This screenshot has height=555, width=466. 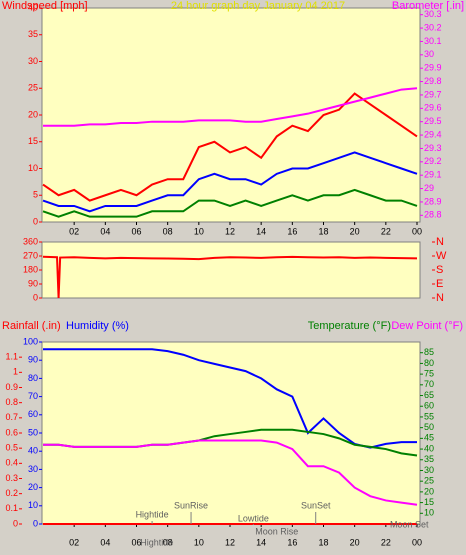 I want to click on y-tick-label: 0.9, so click(x=11, y=387).